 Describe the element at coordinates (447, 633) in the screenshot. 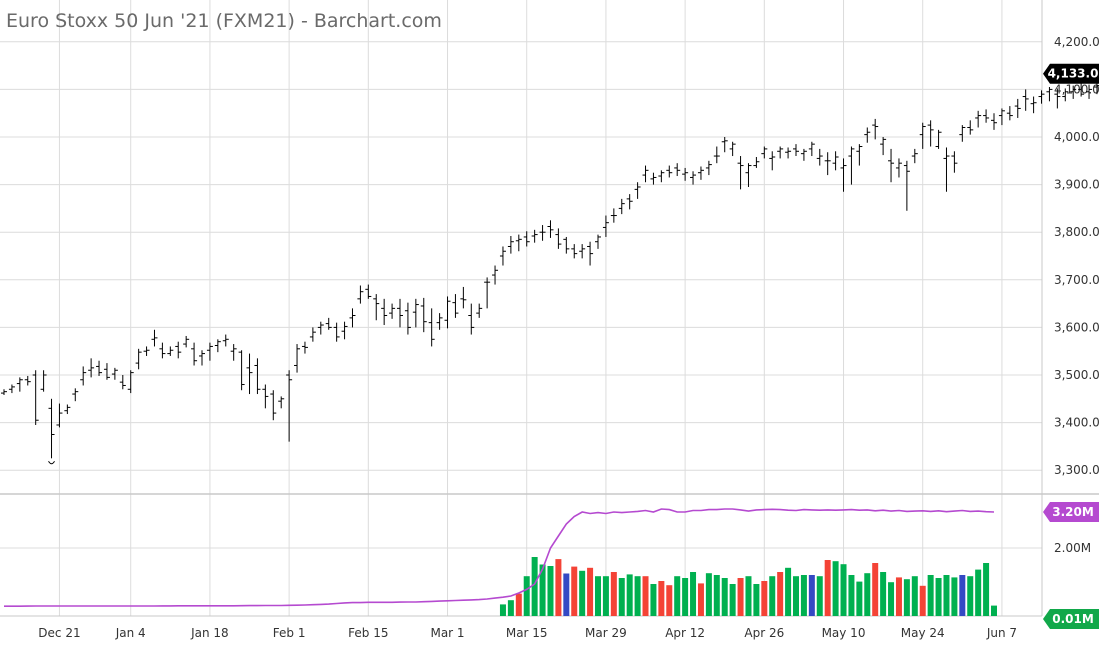

I see `x-tick-label: Mar 1` at that location.